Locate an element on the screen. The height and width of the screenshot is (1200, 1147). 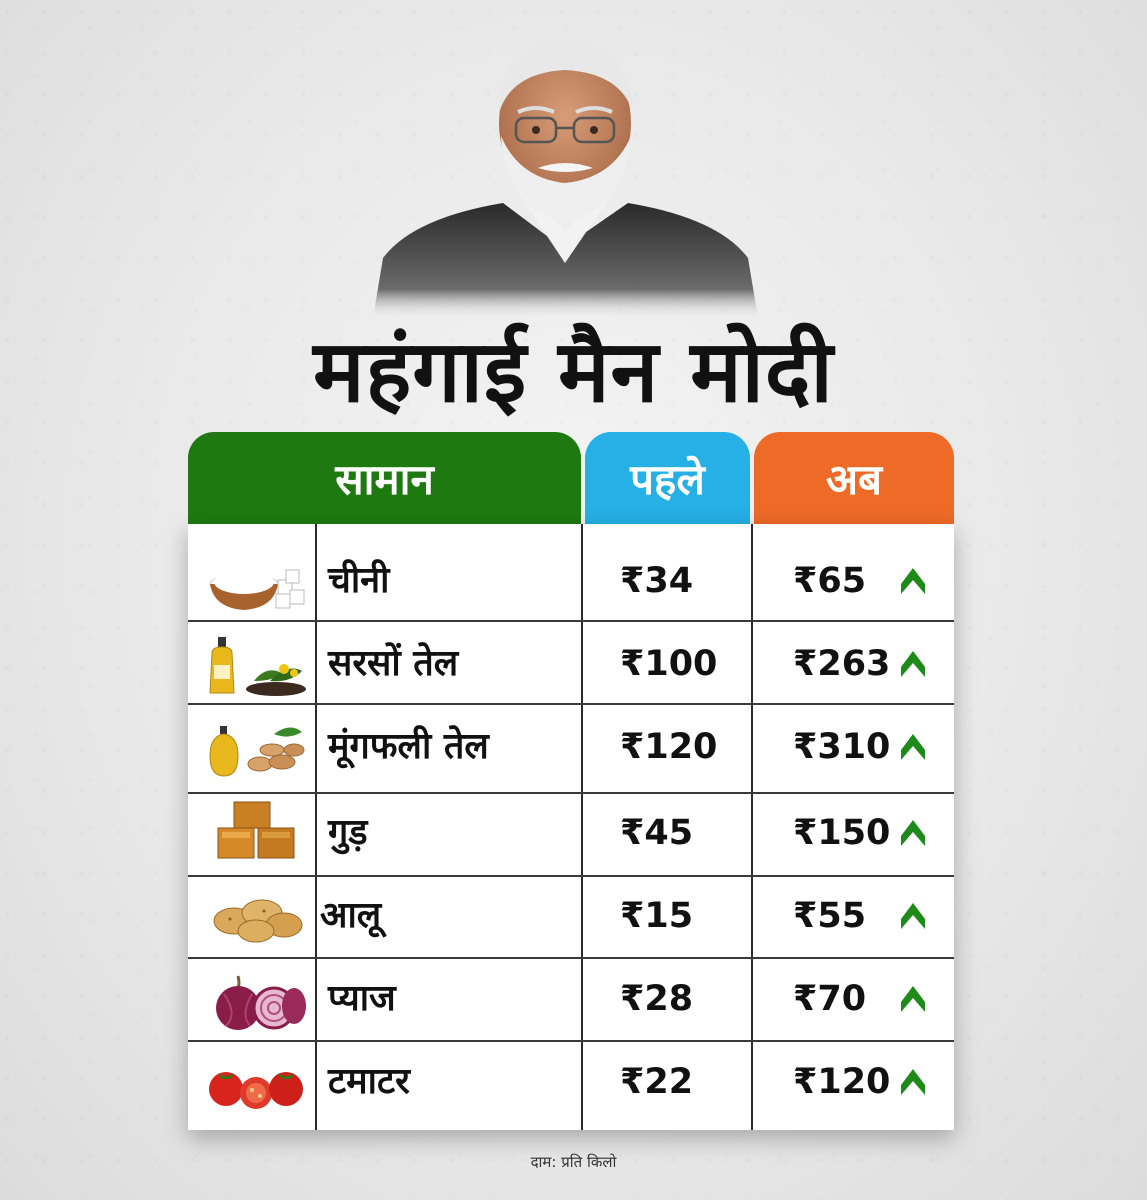
price-before: ₹28 is located at coordinates (657, 999).